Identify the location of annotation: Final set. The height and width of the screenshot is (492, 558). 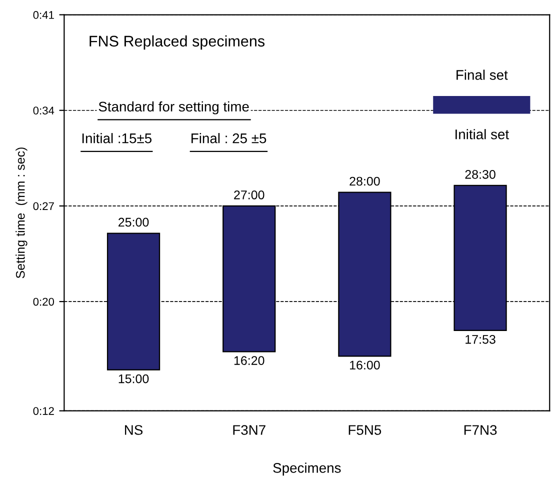
(482, 75).